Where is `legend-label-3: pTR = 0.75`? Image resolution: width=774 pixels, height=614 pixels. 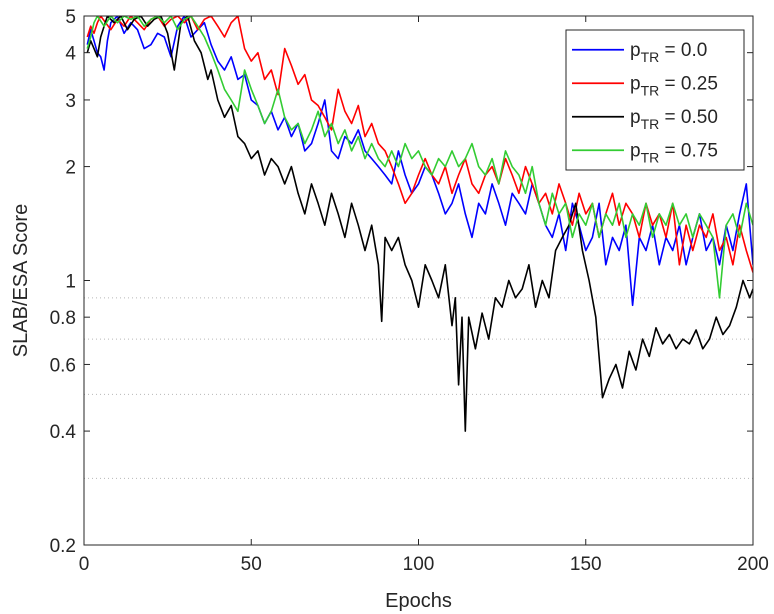 legend-label-3: pTR = 0.75 is located at coordinates (674, 152).